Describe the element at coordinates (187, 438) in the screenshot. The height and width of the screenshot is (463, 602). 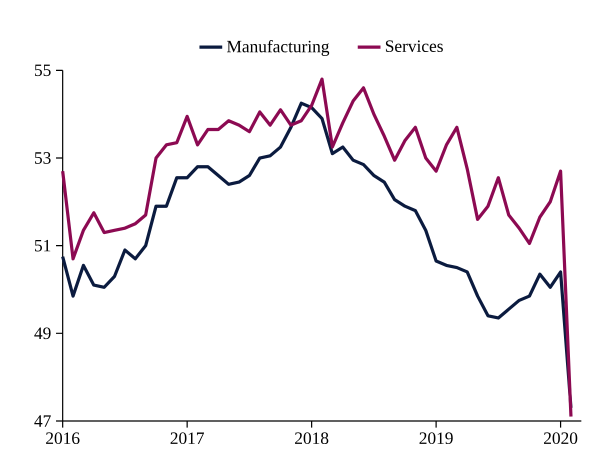
I see `x-tick-label: 2017` at that location.